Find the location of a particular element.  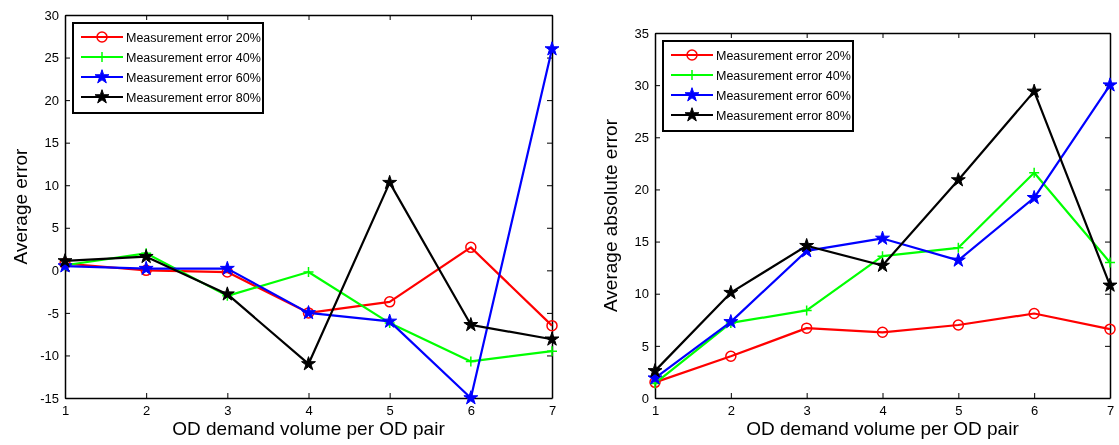

y-tick-label: -15 is located at coordinates (49, 398).